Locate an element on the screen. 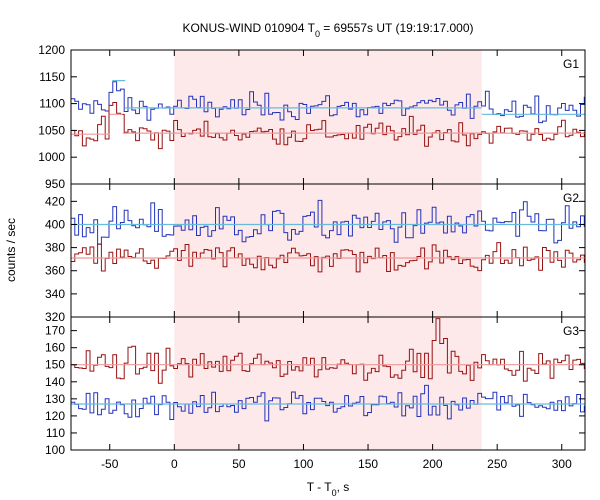  x-axis: -50 0 50 100 150 200 250 300 is located at coordinates (336, 464).